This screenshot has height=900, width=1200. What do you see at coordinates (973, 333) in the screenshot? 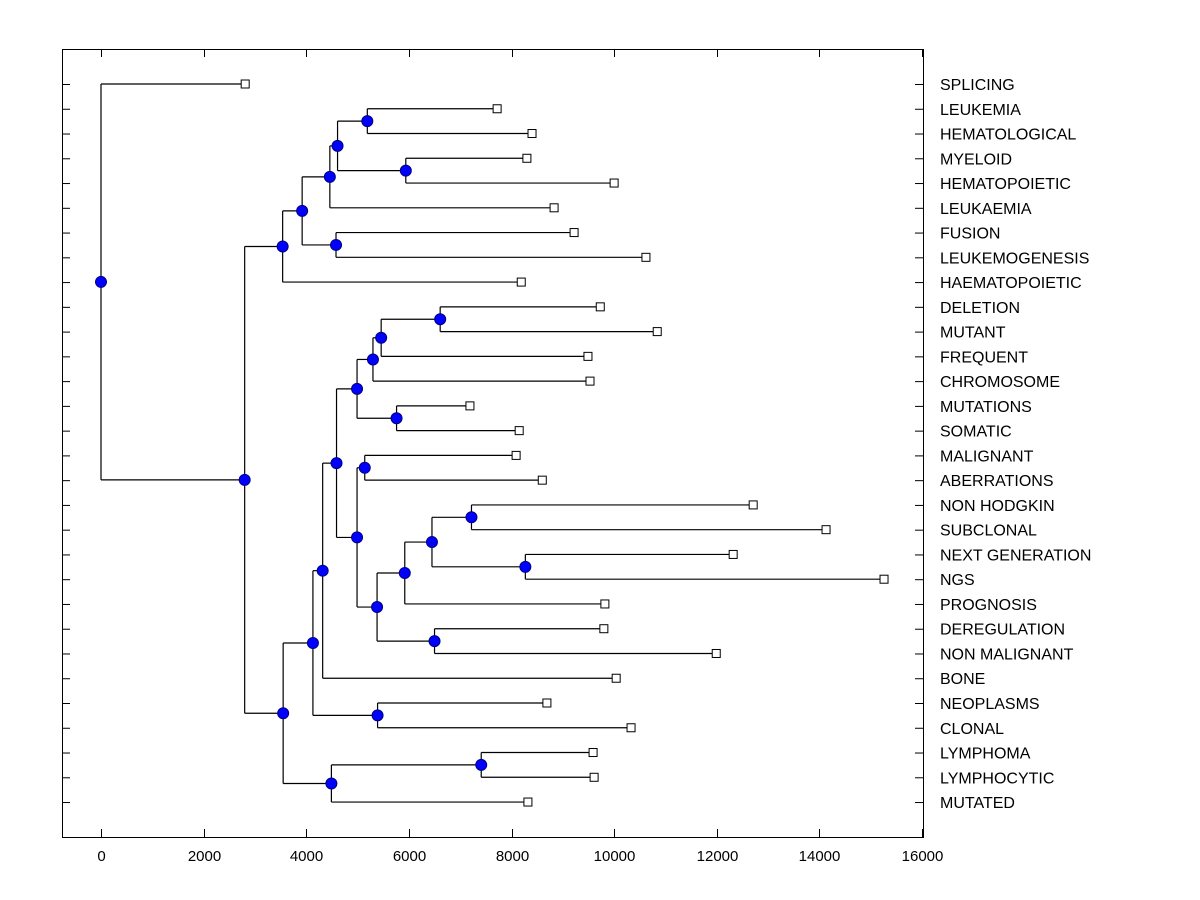
I see `leaf-label: MUTANT` at bounding box center [973, 333].